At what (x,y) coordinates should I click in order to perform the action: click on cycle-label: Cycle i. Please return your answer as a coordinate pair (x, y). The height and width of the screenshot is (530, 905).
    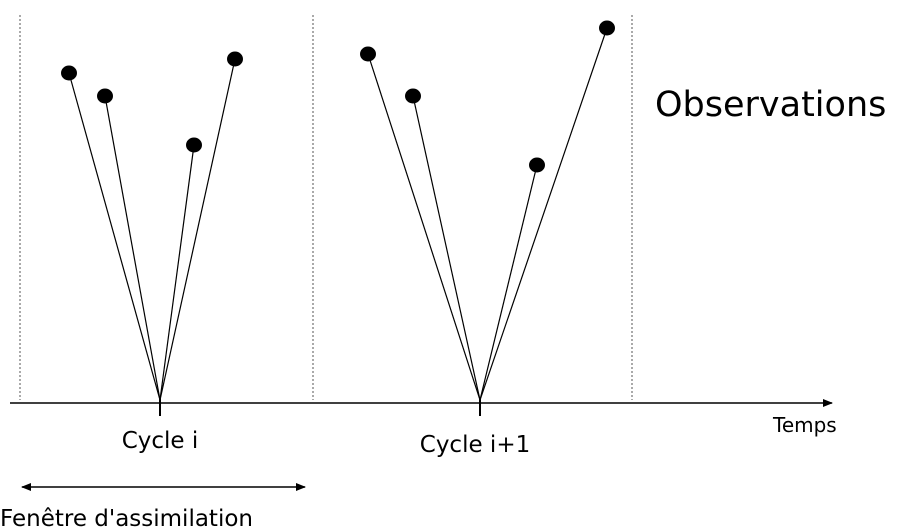
    Looking at the image, I should click on (160, 441).